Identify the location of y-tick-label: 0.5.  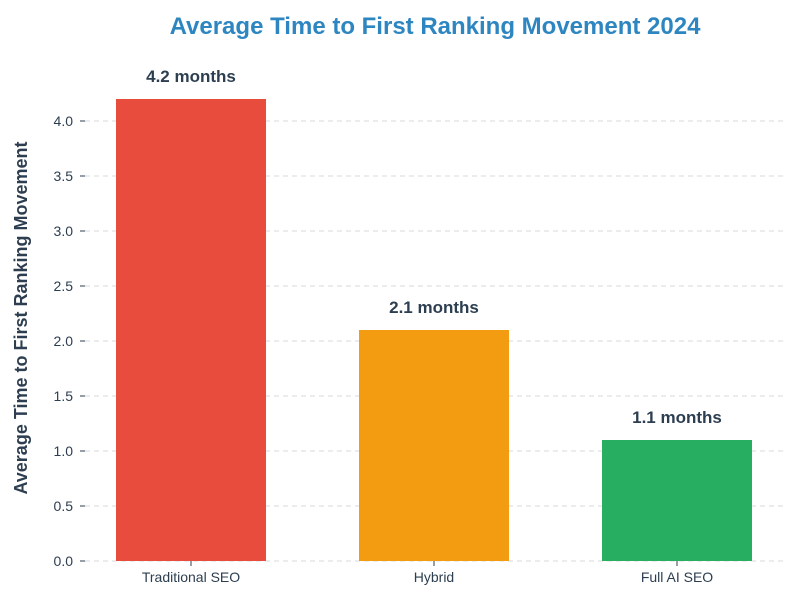
(64, 506).